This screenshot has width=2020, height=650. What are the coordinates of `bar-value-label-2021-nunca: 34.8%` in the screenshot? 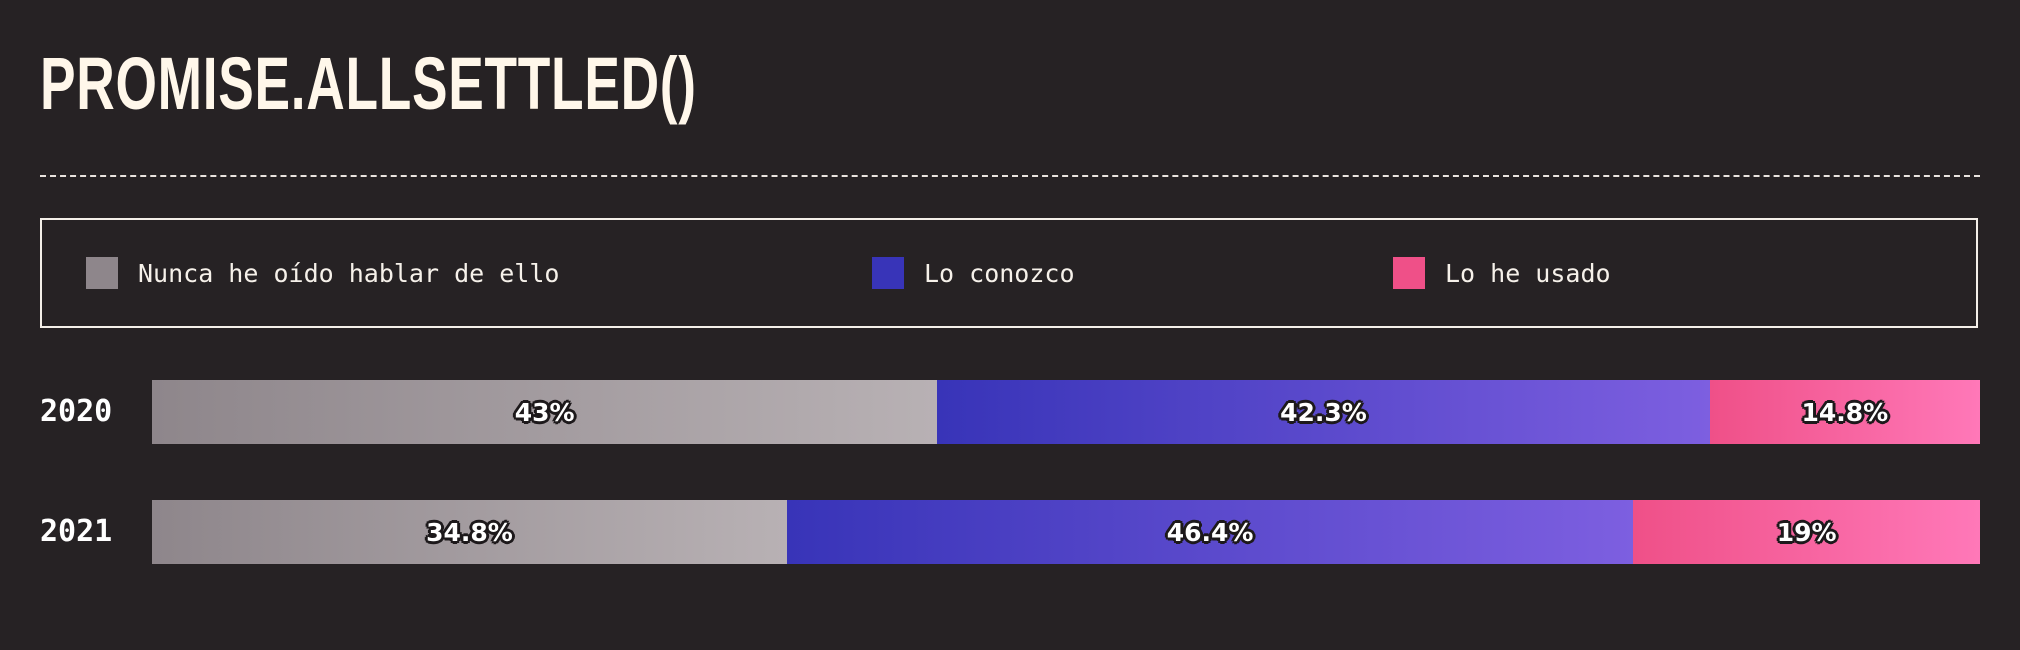 It's located at (469, 532).